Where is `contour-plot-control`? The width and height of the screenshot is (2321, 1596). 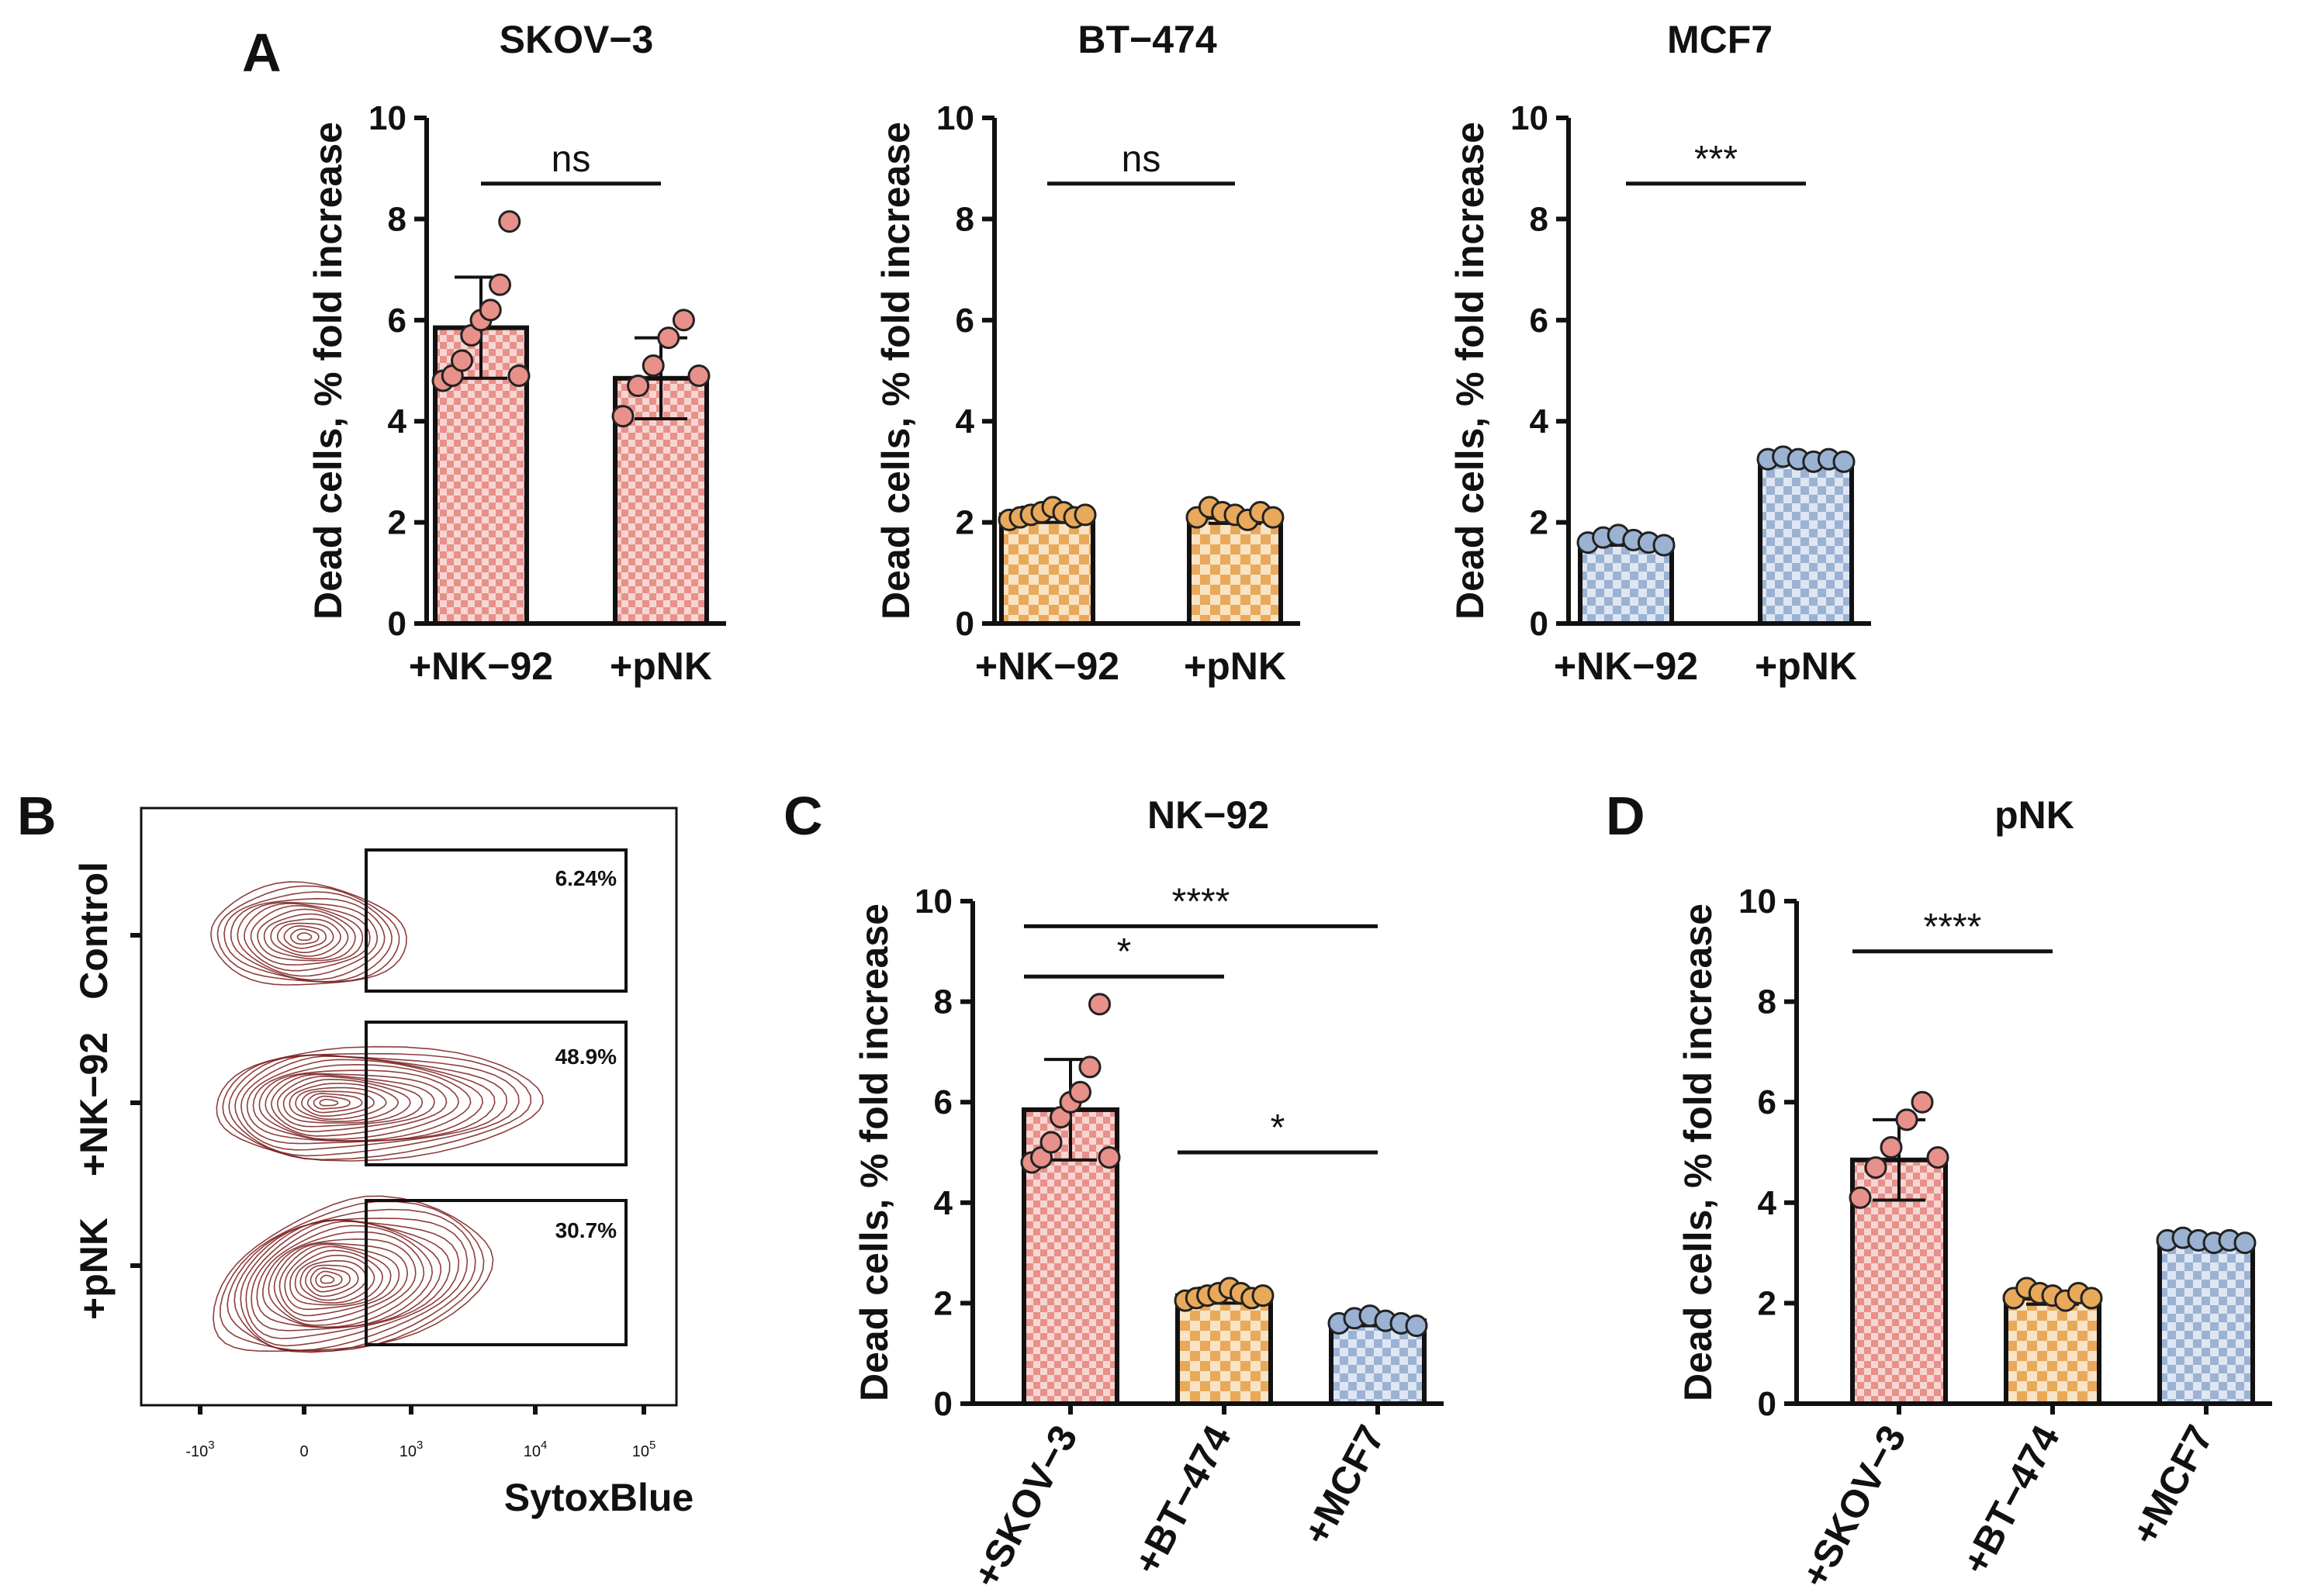
contour-plot-control is located at coordinates (308, 933).